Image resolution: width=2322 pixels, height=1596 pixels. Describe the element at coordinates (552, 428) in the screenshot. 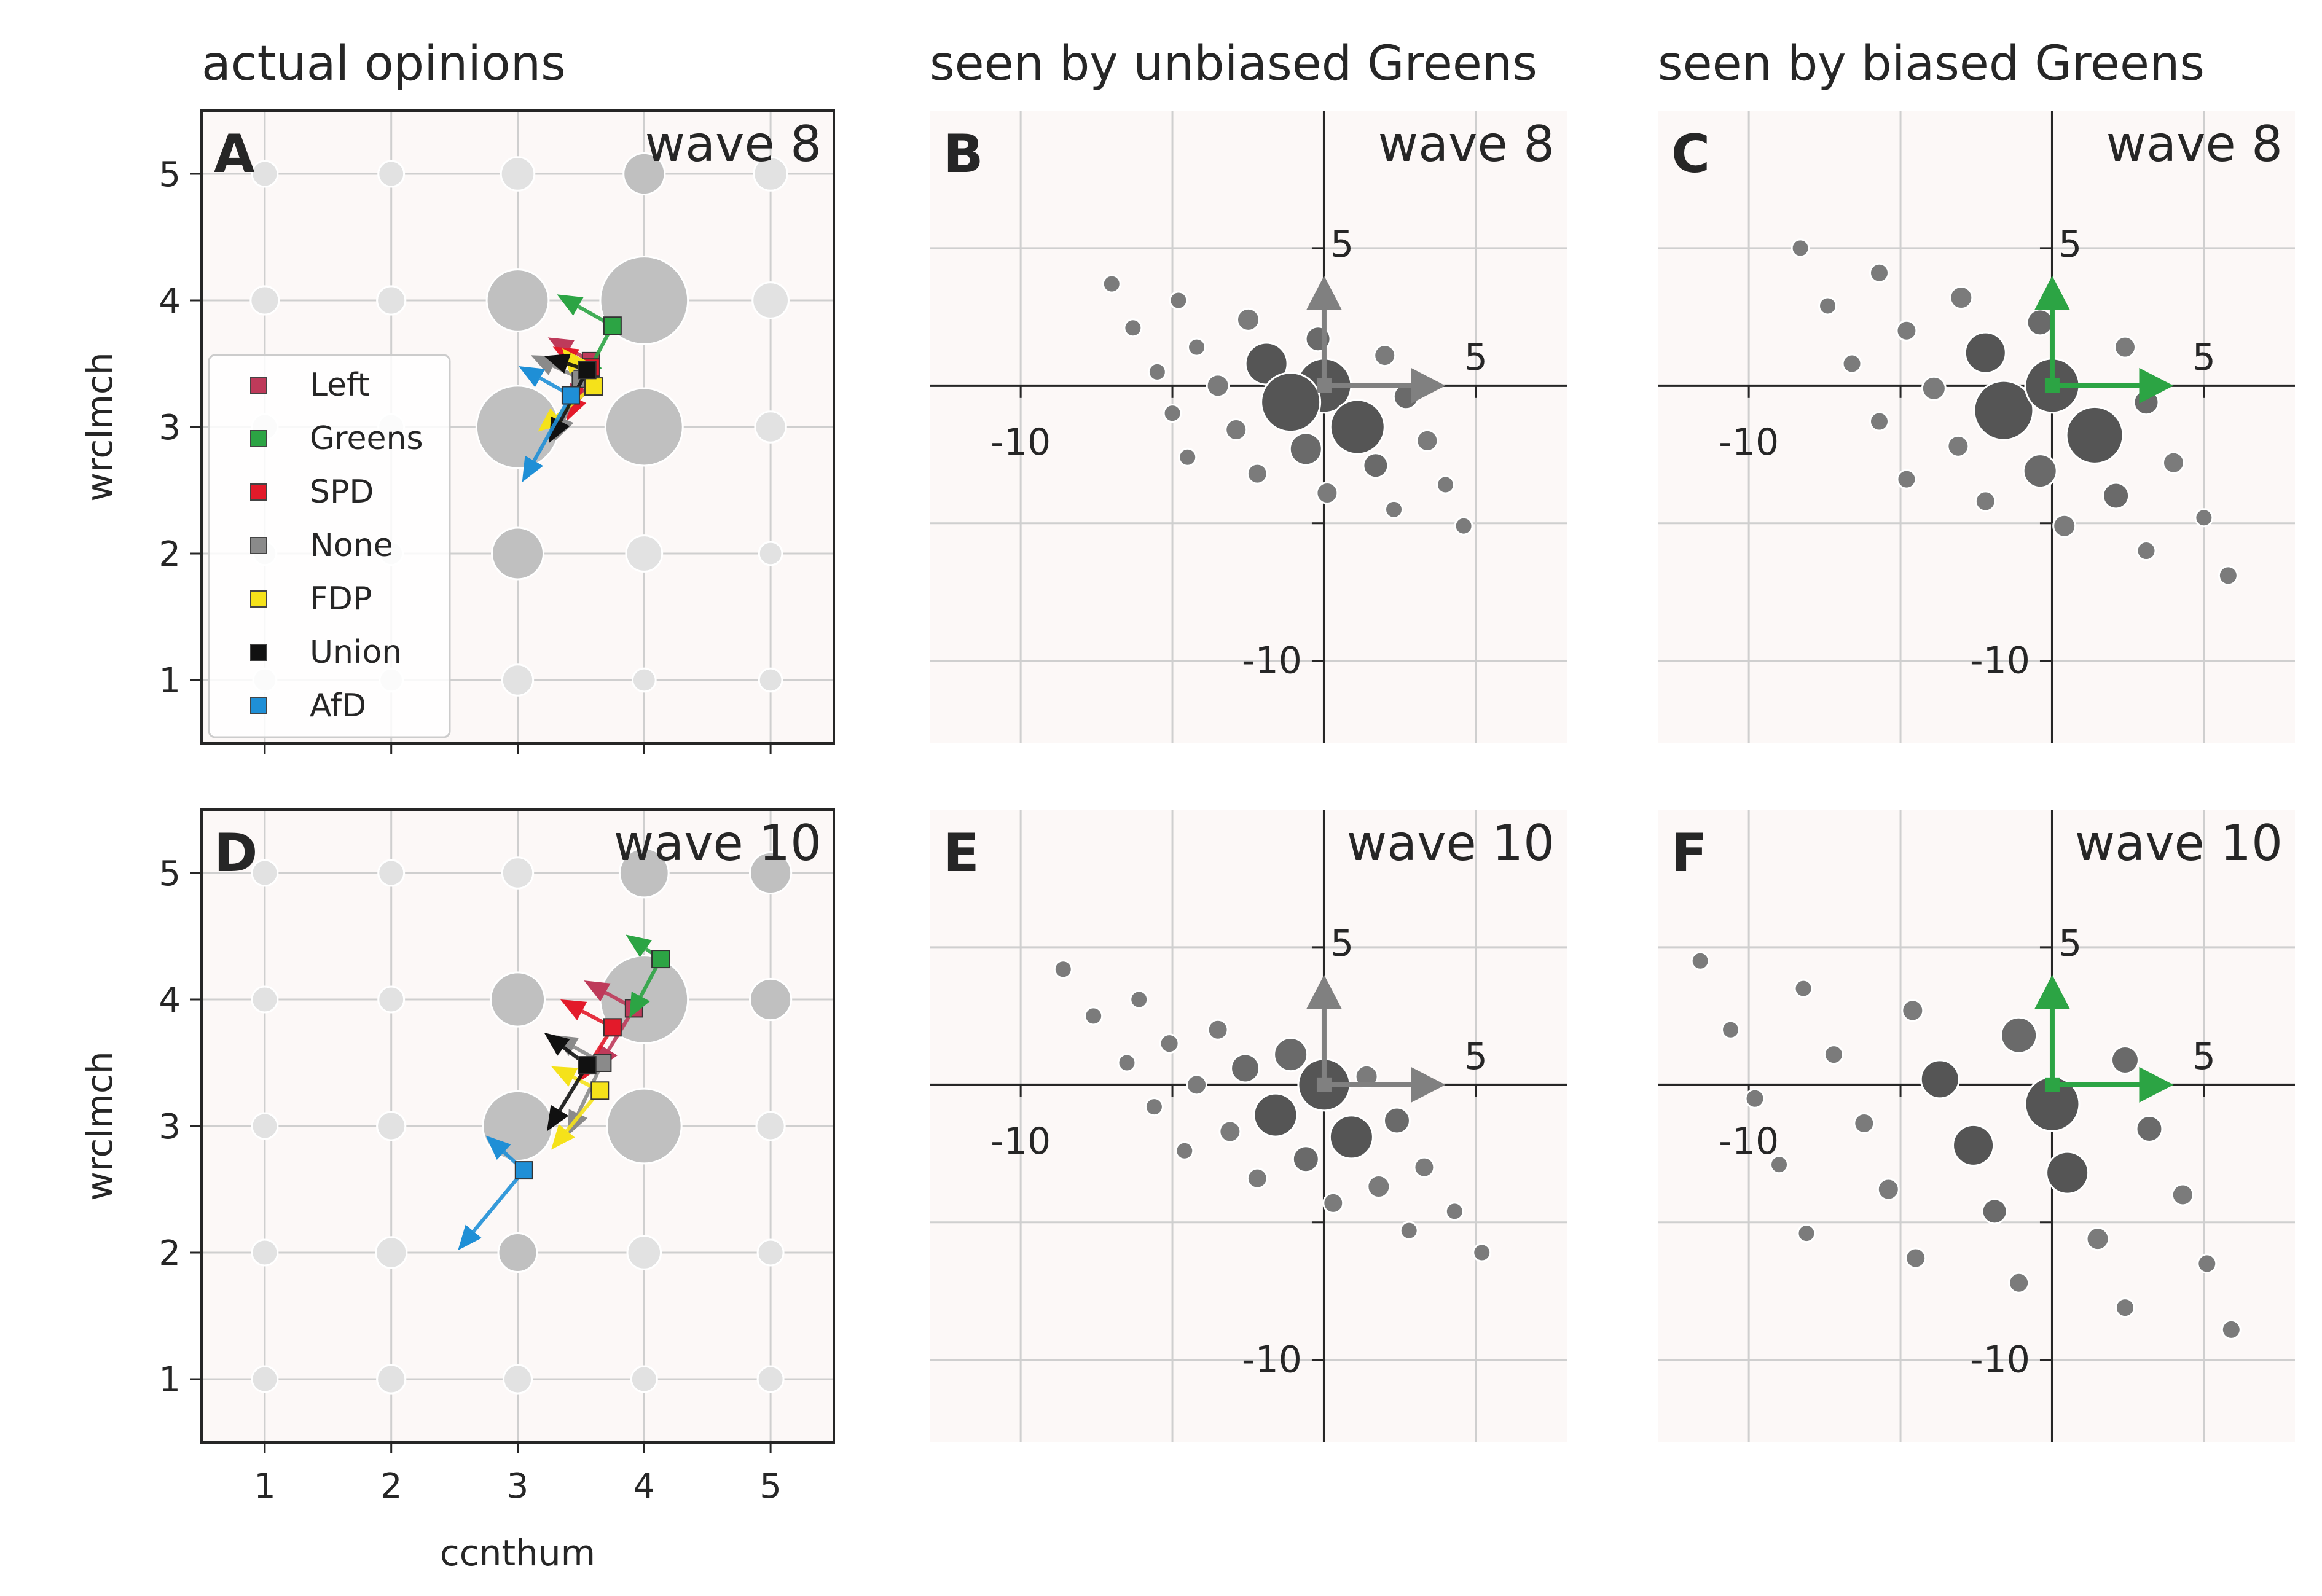

I see `series-arrow-afd` at that location.